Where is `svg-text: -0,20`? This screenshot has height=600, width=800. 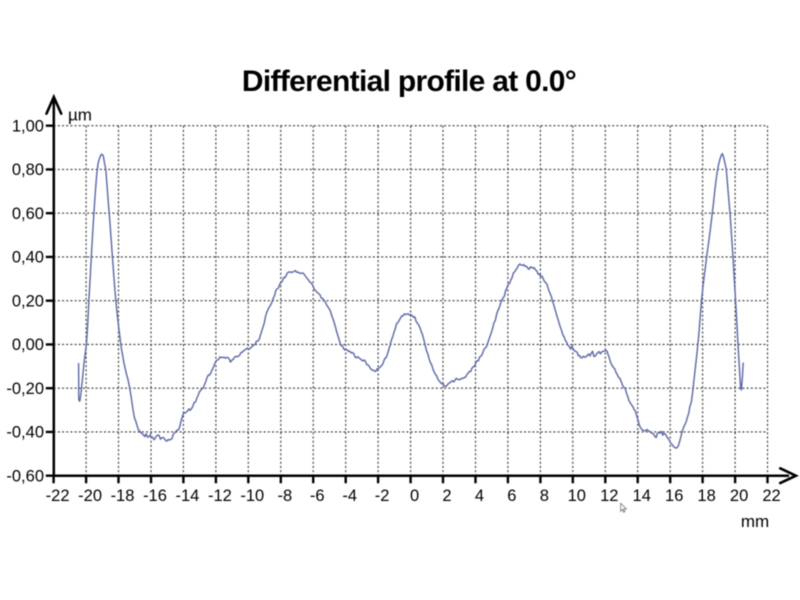
svg-text: -0,20 is located at coordinates (25, 389).